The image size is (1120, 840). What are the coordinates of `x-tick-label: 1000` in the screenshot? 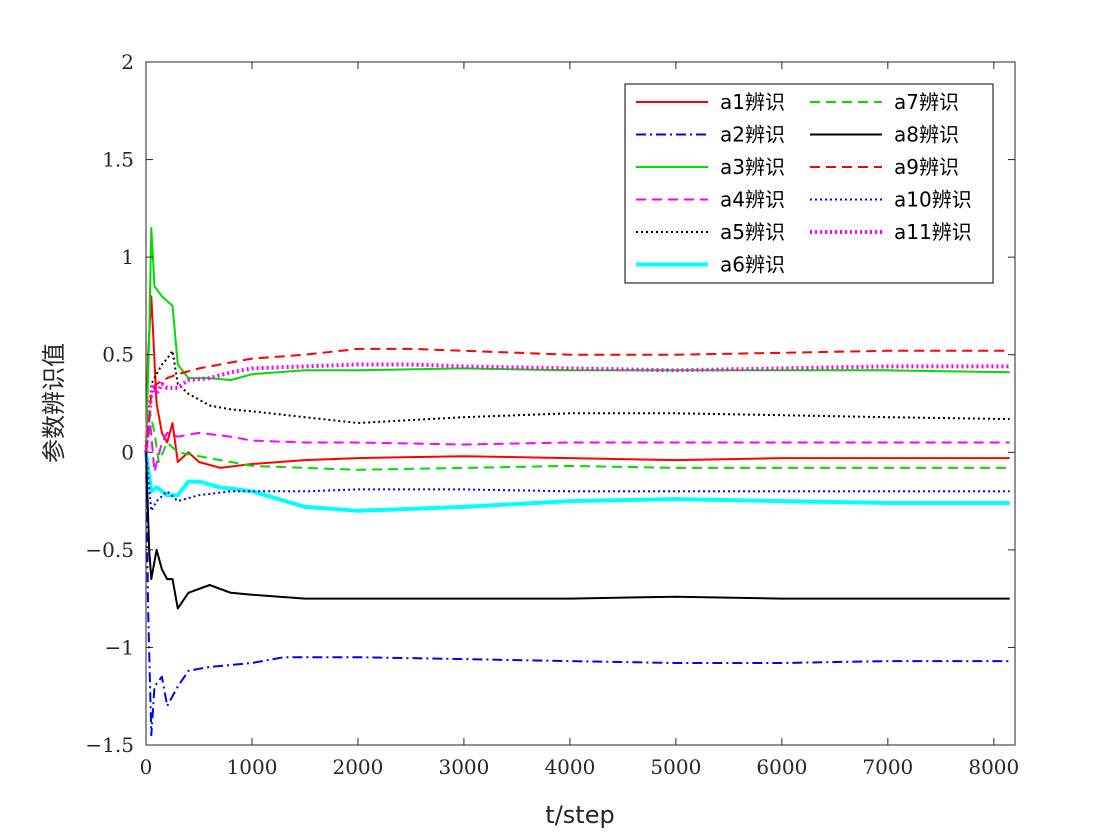 It's located at (252, 767).